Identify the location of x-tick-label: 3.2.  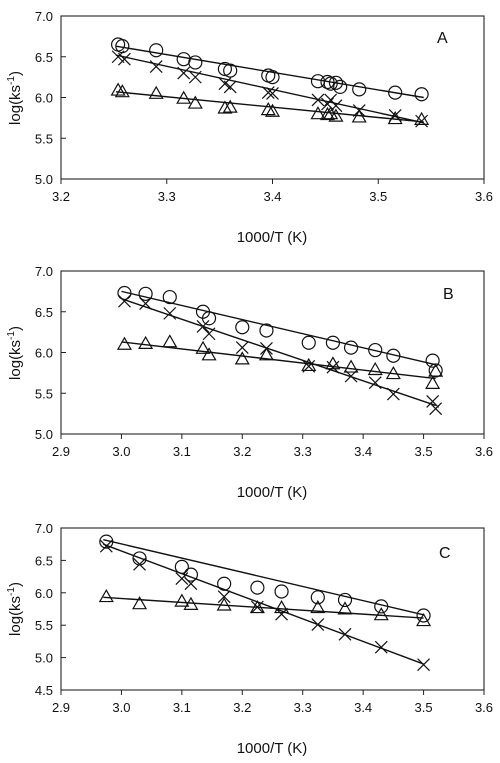
(242, 451).